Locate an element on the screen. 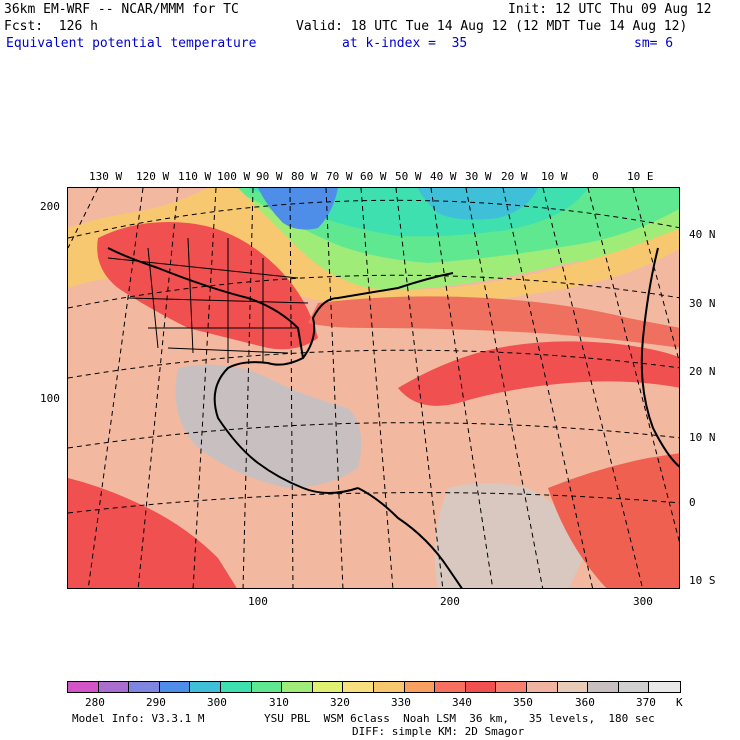 Image resolution: width=740 pixels, height=740 pixels. colorbar-label: 340 is located at coordinates (462, 702).